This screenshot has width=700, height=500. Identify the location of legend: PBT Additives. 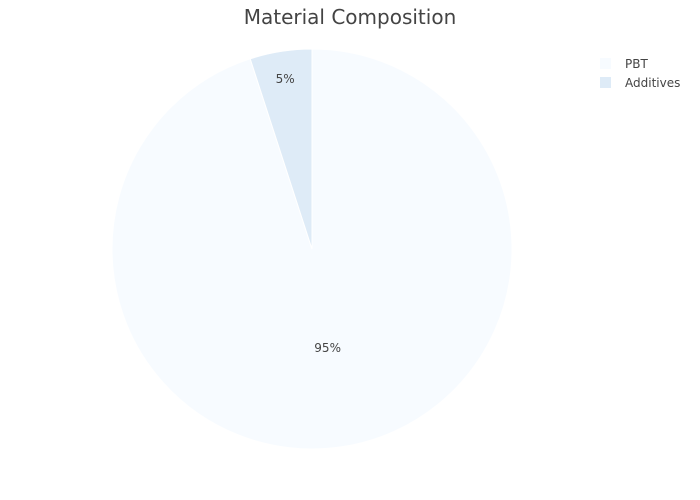
(640, 73).